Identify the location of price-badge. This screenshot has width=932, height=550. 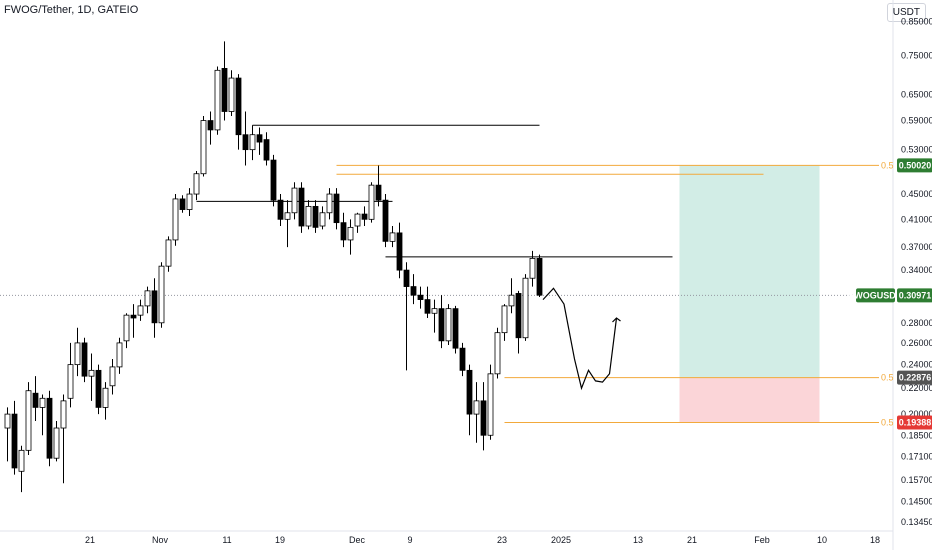
(914, 422).